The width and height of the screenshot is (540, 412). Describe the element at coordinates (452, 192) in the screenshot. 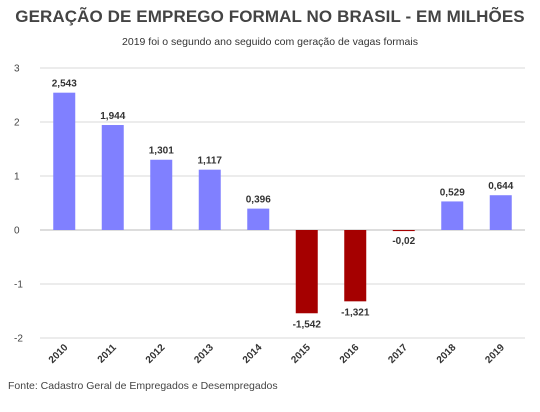

I see `data-label: 0,529` at that location.